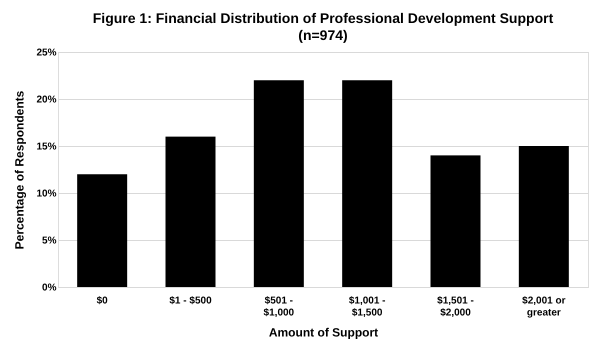  I want to click on x-tick-label: $2,001 or greater, so click(544, 307).